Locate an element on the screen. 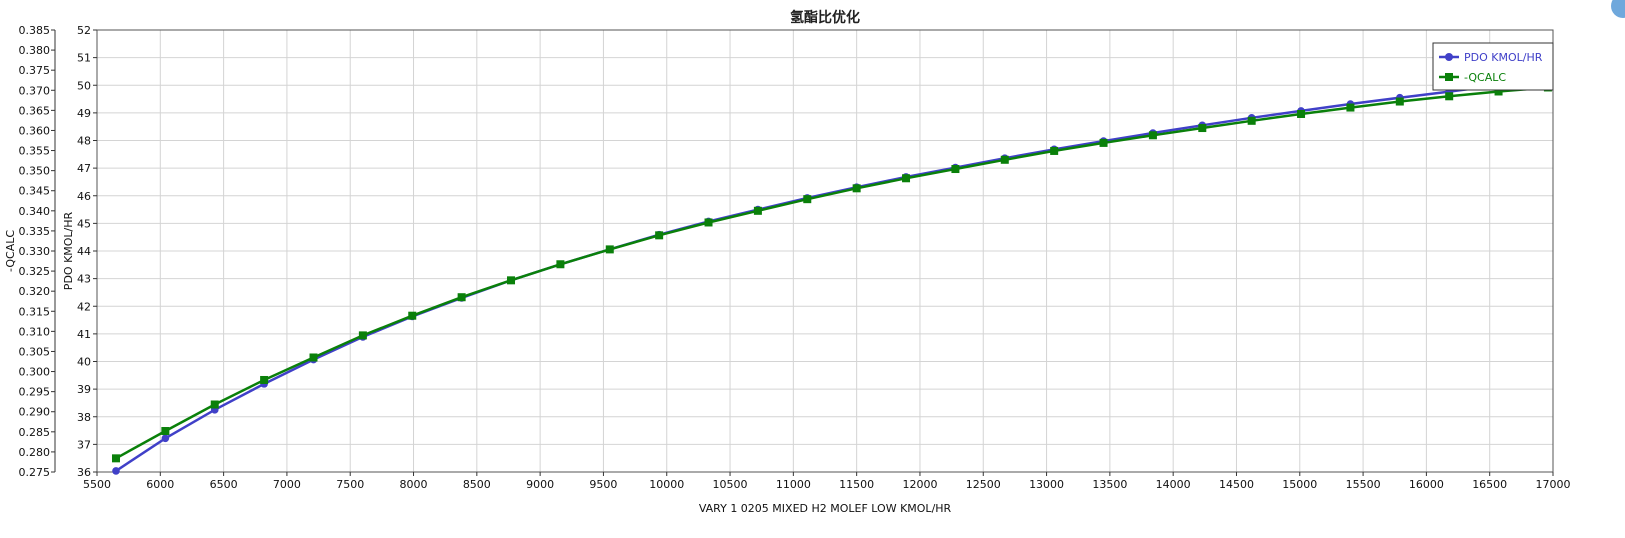 The width and height of the screenshot is (1625, 538). y-tick-label-qcalc: 0.295 is located at coordinates (35, 392).